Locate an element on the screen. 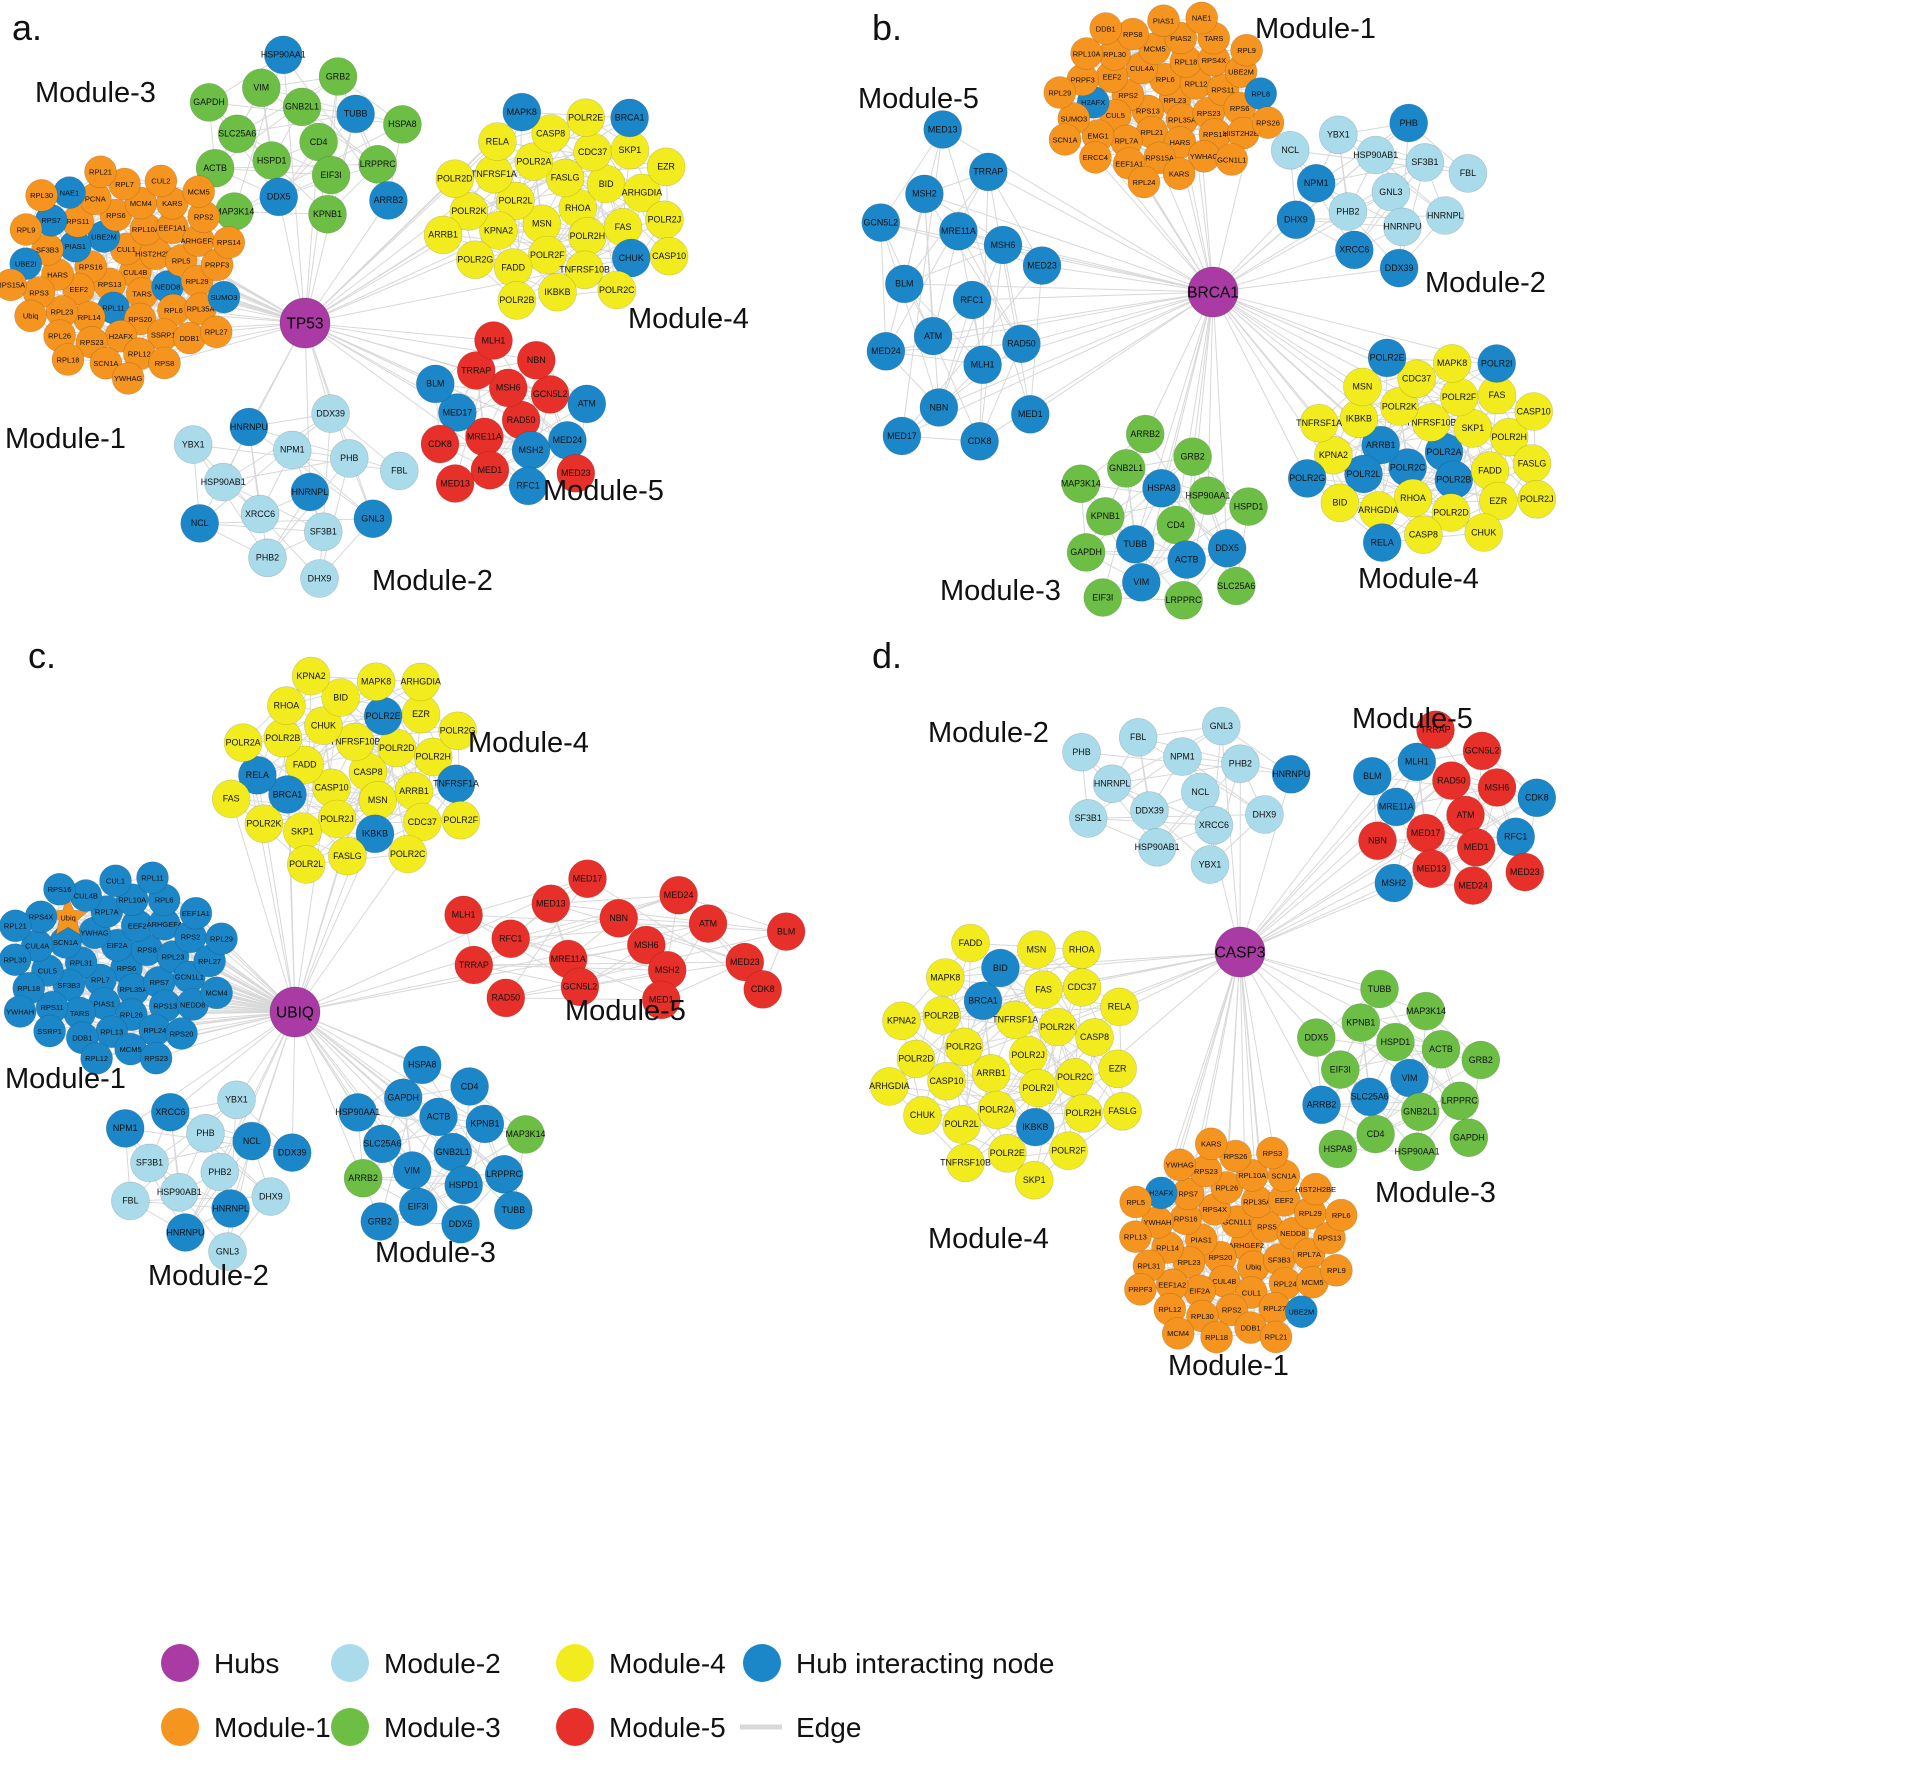 Image resolution: width=1923 pixels, height=1775 pixels. node-ACTB is located at coordinates (438, 1117).